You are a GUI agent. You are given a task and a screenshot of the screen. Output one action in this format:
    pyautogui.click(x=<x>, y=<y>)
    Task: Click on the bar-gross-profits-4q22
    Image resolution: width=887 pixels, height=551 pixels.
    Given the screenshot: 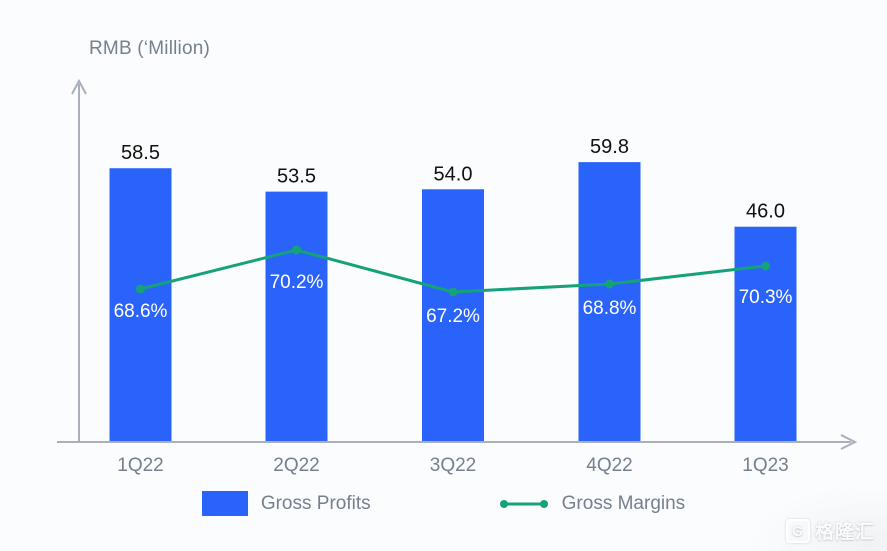 What is the action you would take?
    pyautogui.click(x=609, y=302)
    